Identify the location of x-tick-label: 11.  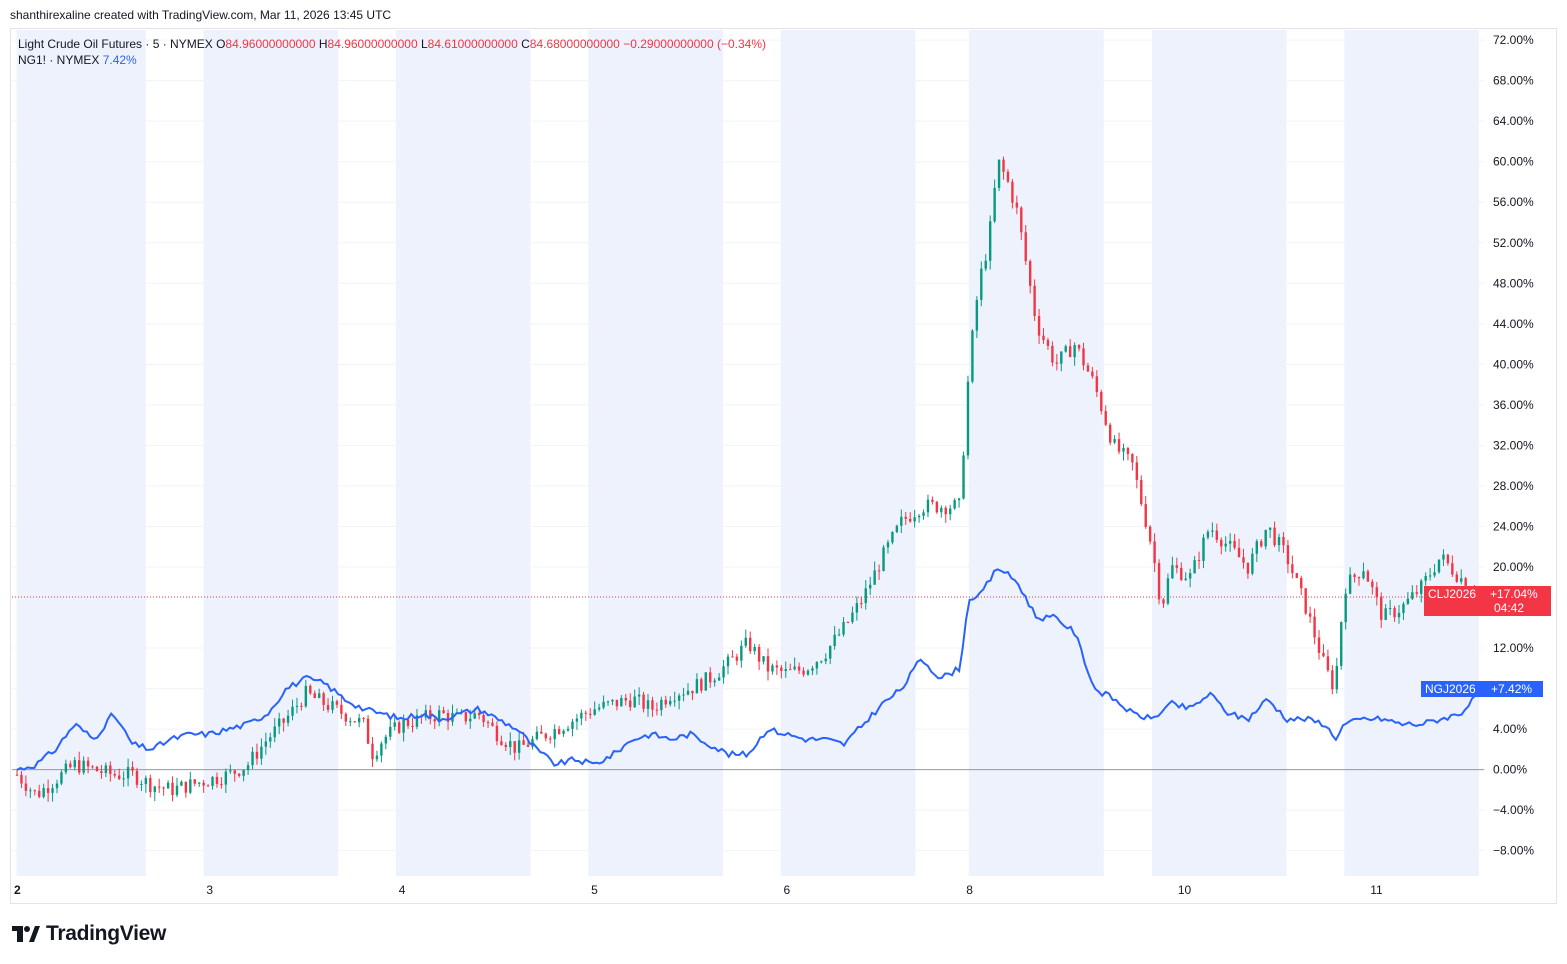
(1376, 890).